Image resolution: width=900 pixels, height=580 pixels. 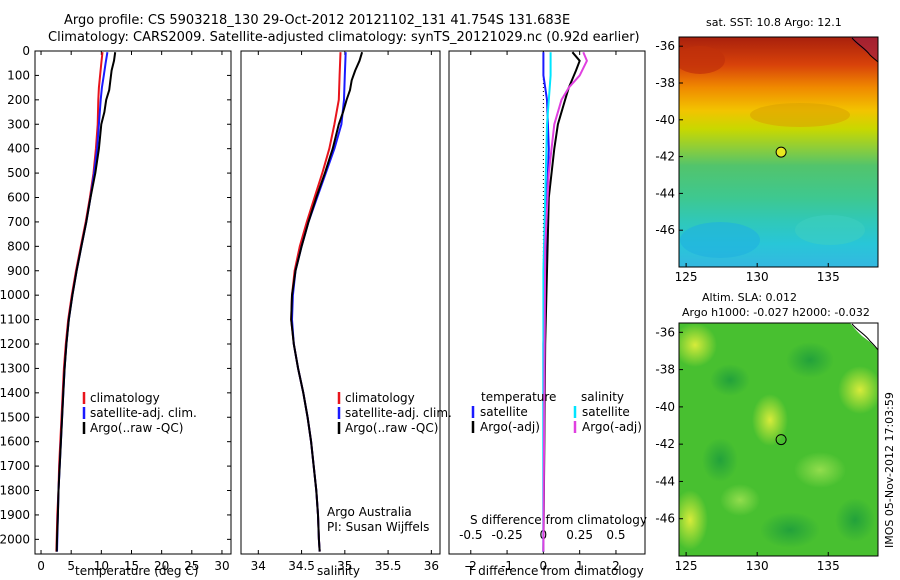 I want to click on sla-map-frame, so click(x=778, y=439).